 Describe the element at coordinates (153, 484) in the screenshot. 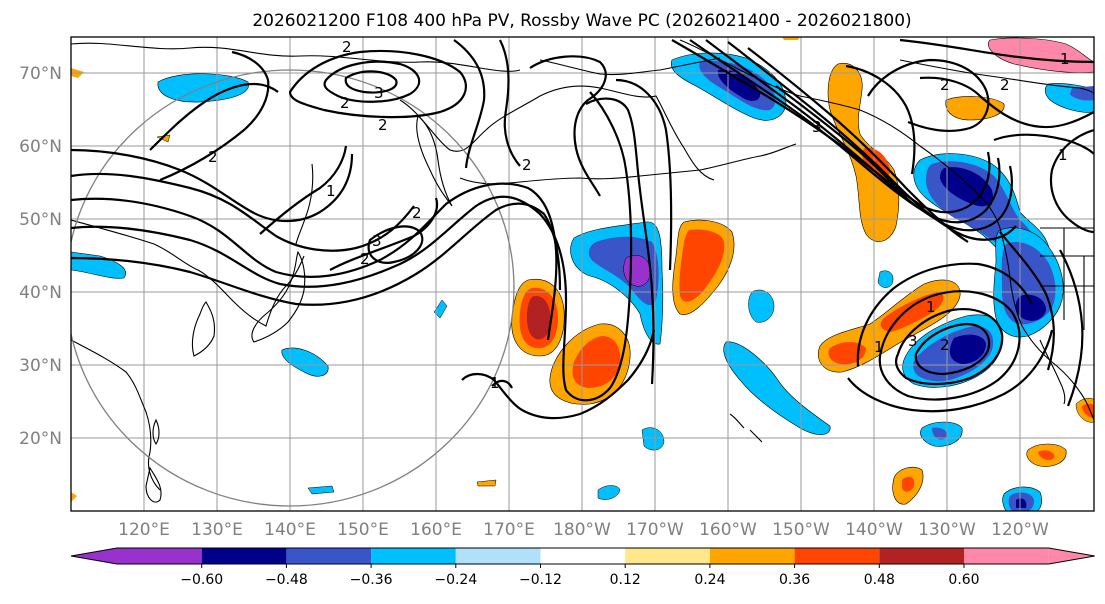

I see `coastline-philippines` at that location.